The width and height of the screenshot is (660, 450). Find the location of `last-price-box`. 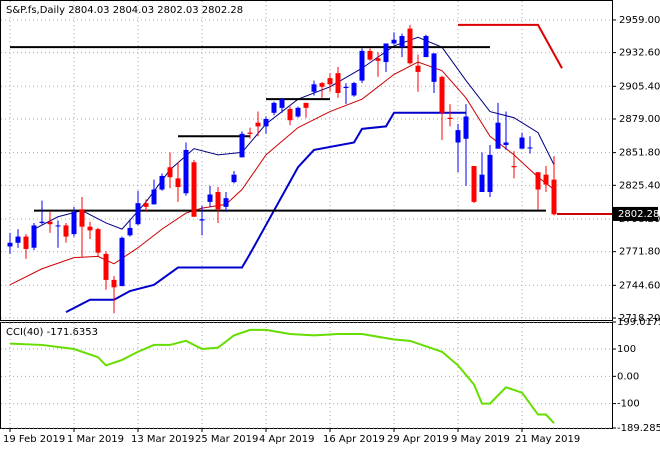

last-price-box is located at coordinates (635, 213).